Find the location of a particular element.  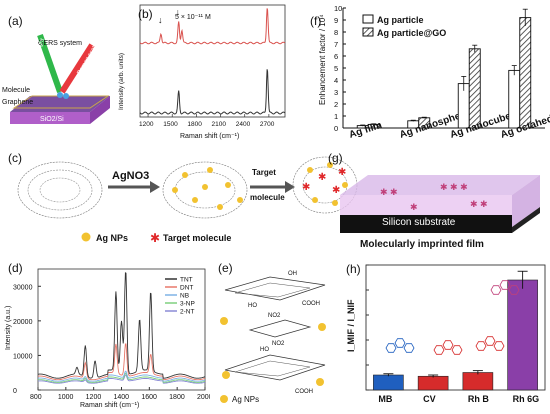

group-label: NO2 is located at coordinates (278, 344).